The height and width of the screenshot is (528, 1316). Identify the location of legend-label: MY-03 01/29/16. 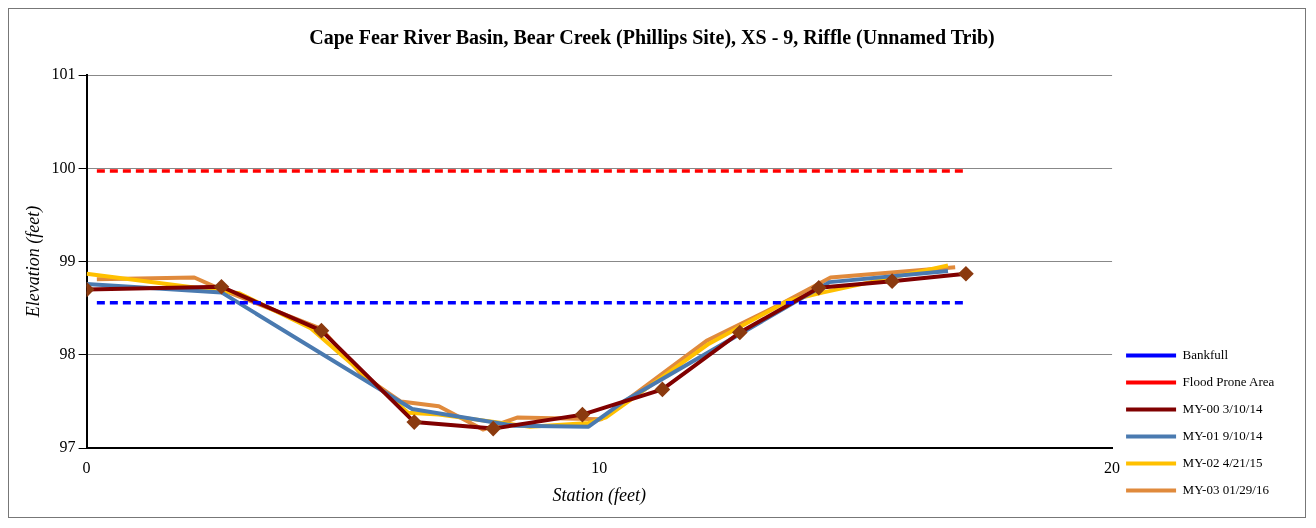
(1226, 489).